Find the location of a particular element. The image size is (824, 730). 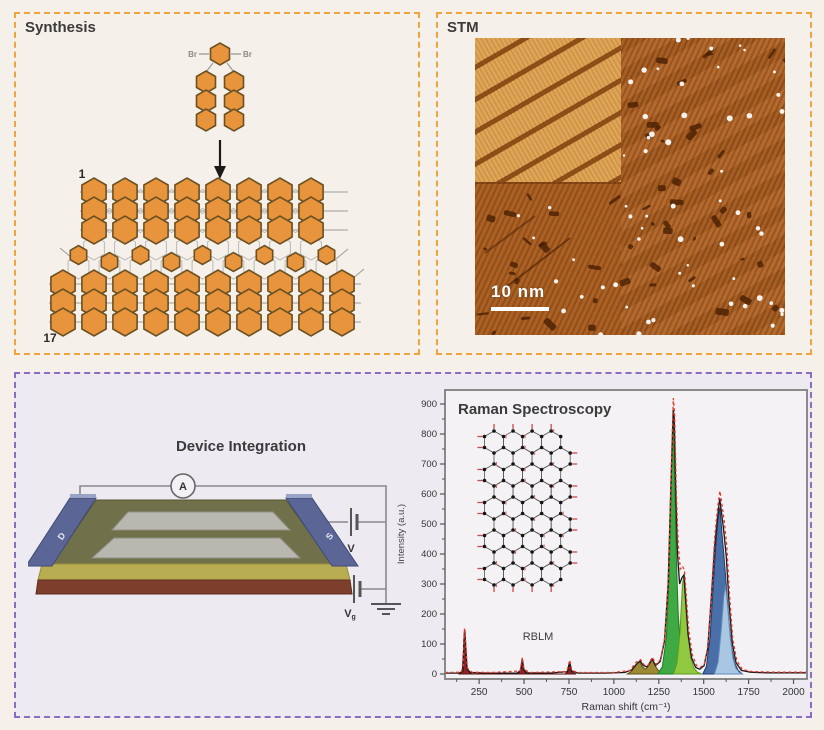

svg-text: 700 is located at coordinates (429, 464).